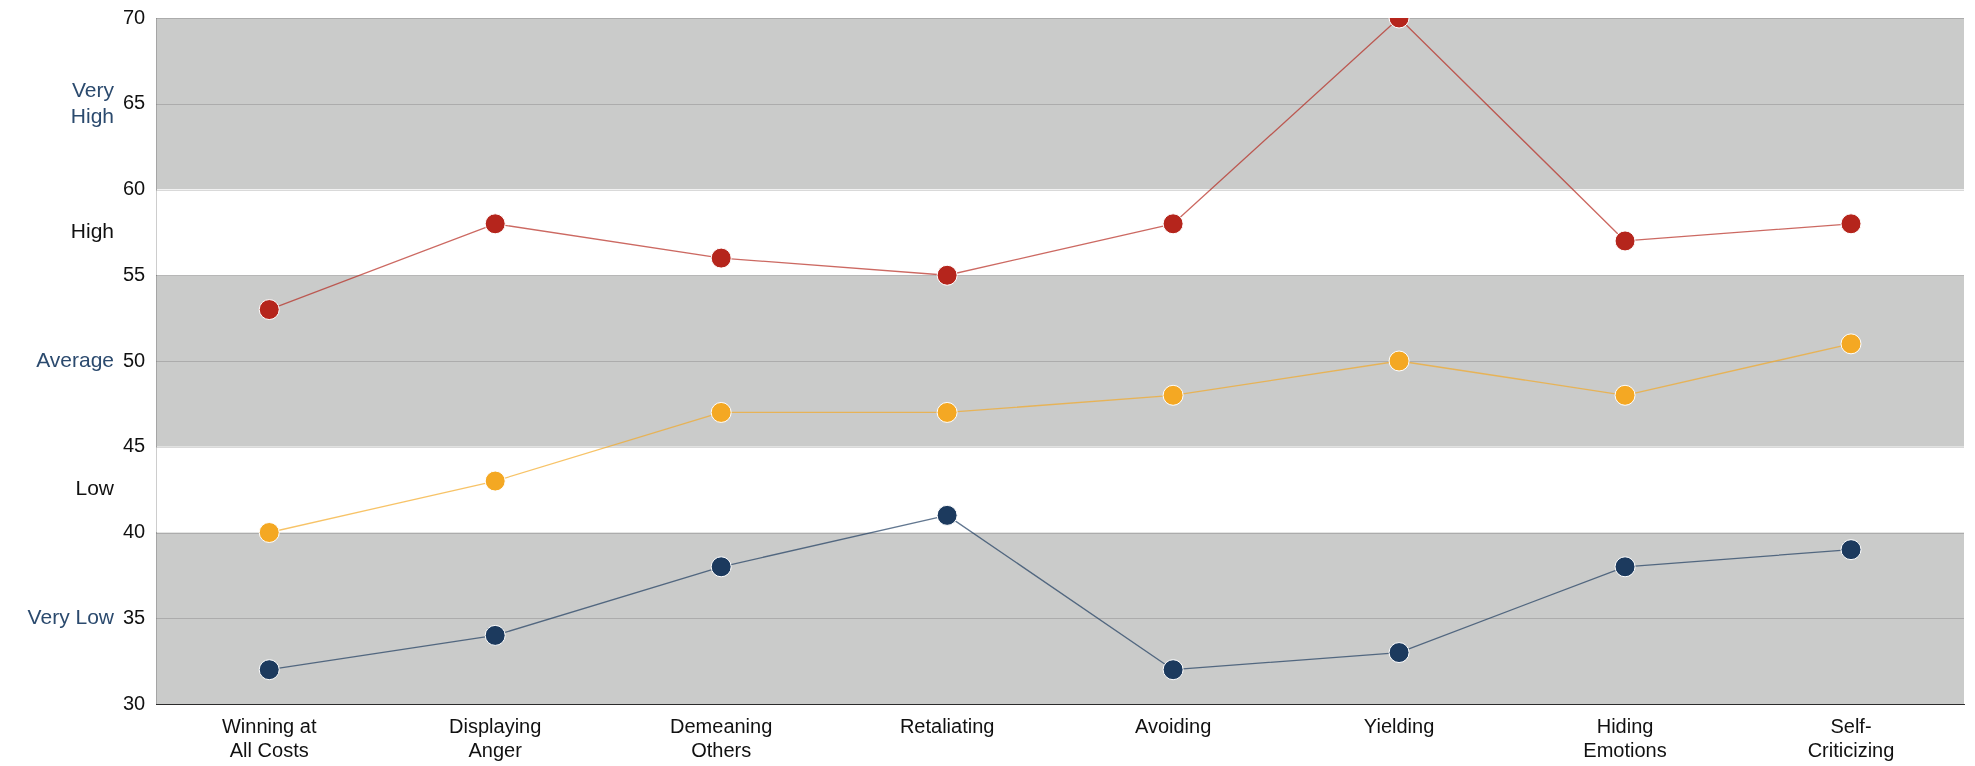  What do you see at coordinates (75, 359) in the screenshot?
I see `band-label: Average` at bounding box center [75, 359].